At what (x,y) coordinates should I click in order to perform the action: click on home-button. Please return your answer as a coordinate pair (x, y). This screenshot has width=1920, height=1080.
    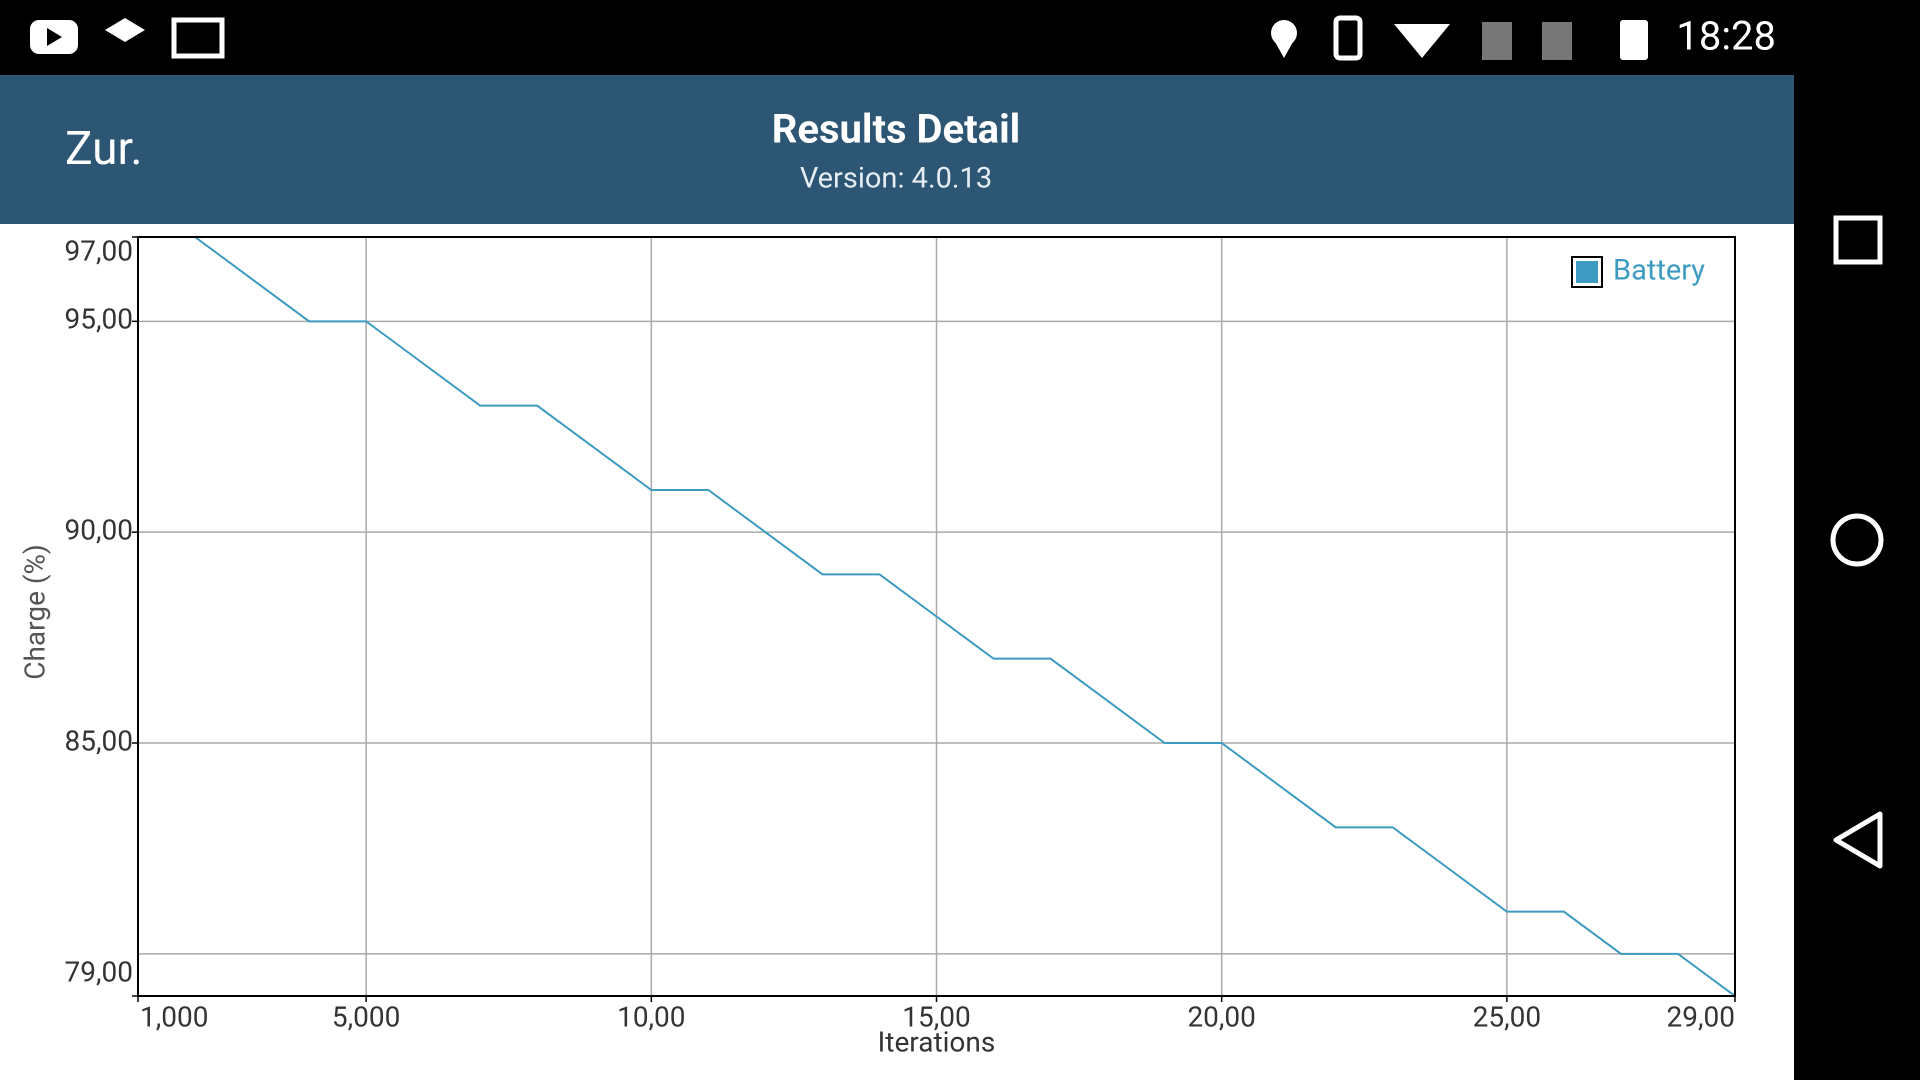
    Looking at the image, I should click on (1857, 540).